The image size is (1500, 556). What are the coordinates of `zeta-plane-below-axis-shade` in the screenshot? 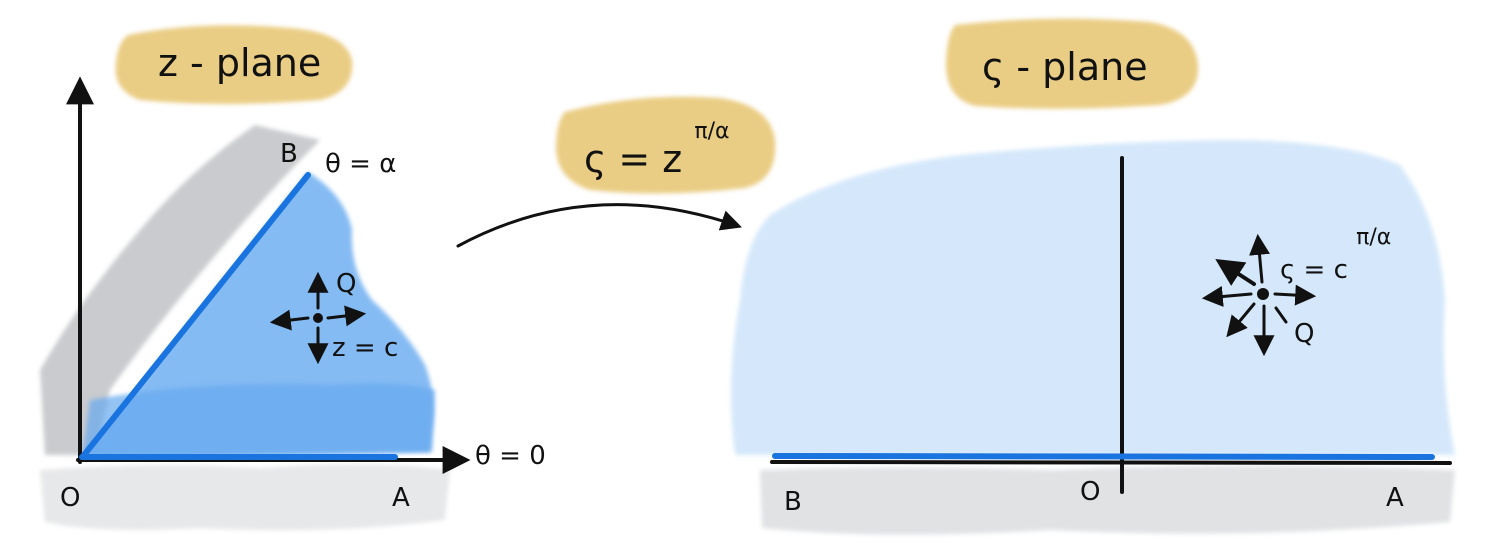 It's located at (1107, 500).